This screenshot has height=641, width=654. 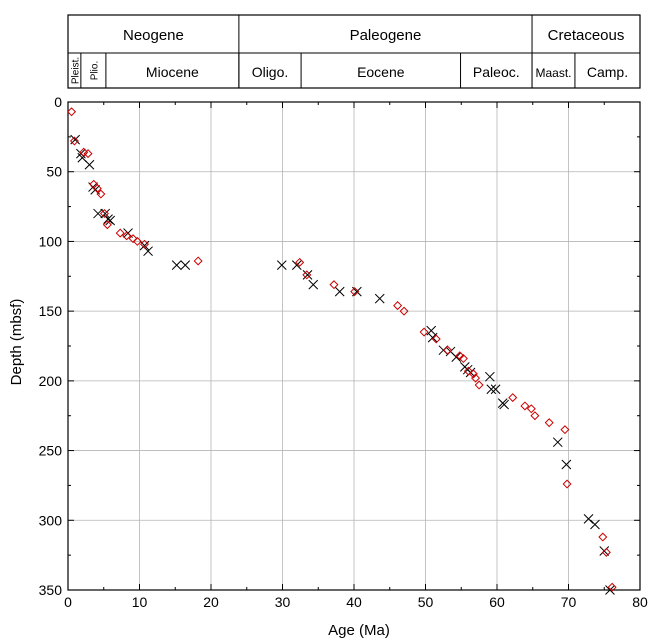 I want to click on x-tick-label: 60, so click(x=497, y=602).